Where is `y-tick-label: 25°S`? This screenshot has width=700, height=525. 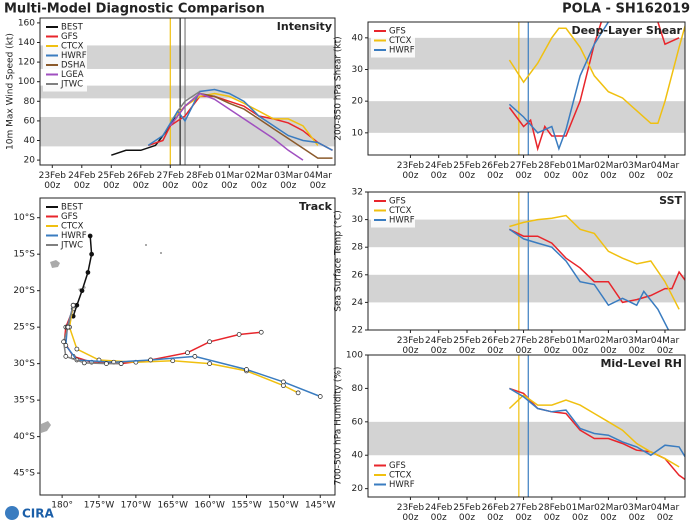 y-tick-label: 25°S is located at coordinates (24, 328).